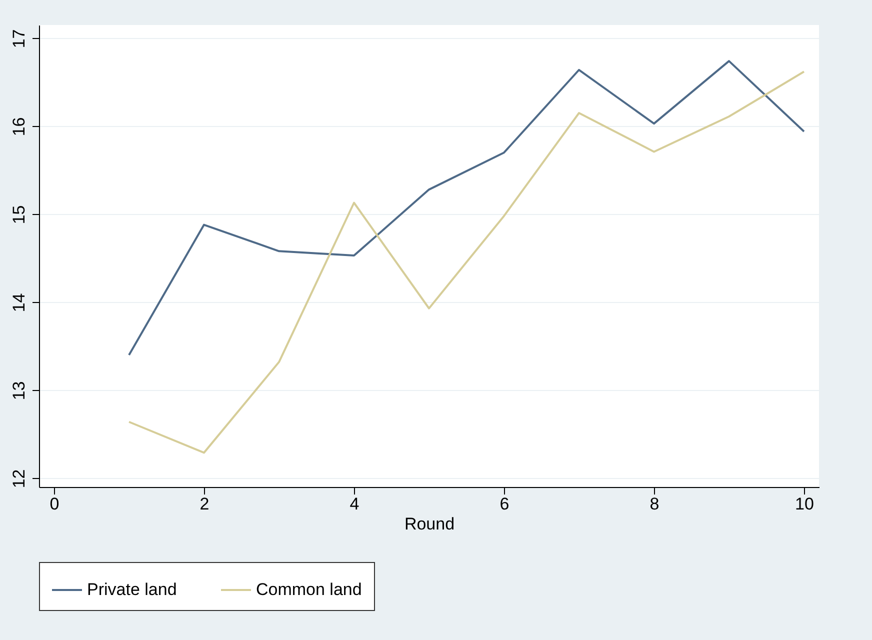  Describe the element at coordinates (19, 126) in the screenshot. I see `y-tick-label: 16` at that location.